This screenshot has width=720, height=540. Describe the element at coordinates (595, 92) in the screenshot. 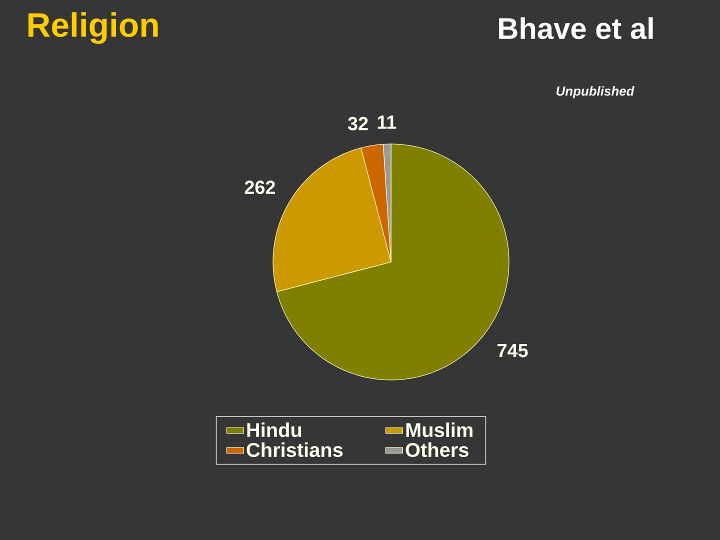

I see `text: Unpublished` at that location.